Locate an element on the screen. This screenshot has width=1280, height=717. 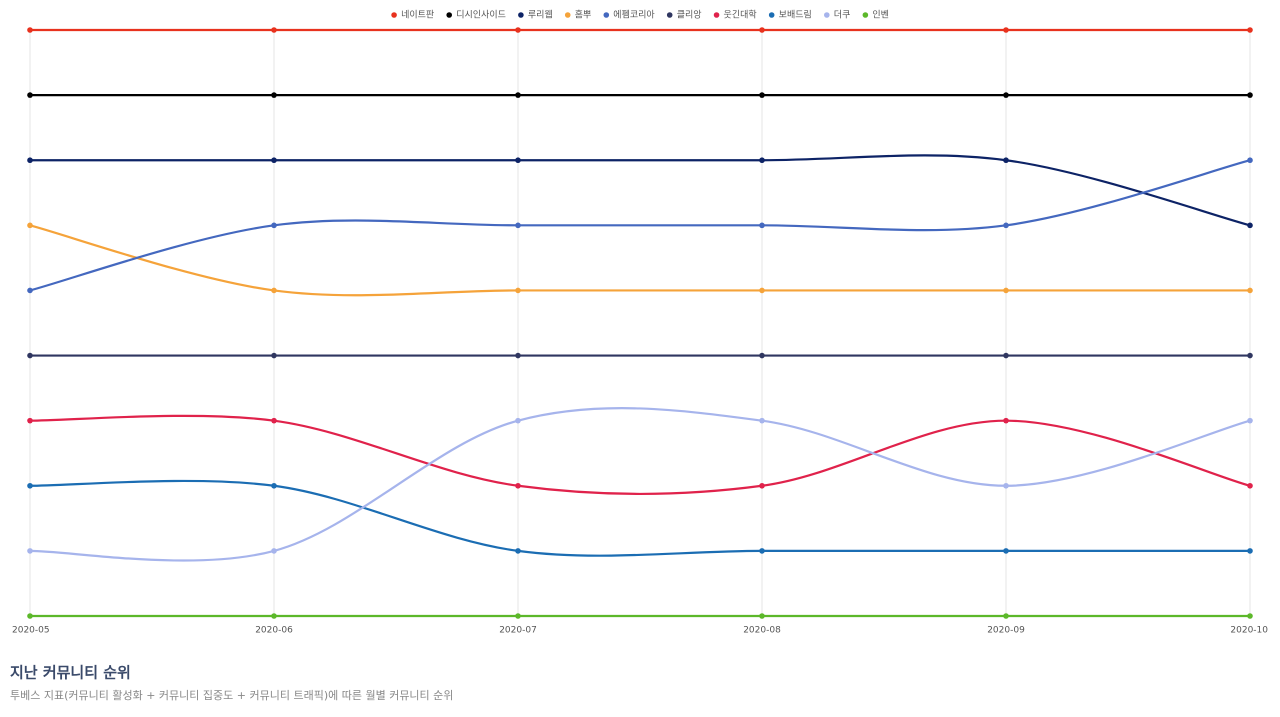
legend-label: 홈뿌 is located at coordinates (583, 15).